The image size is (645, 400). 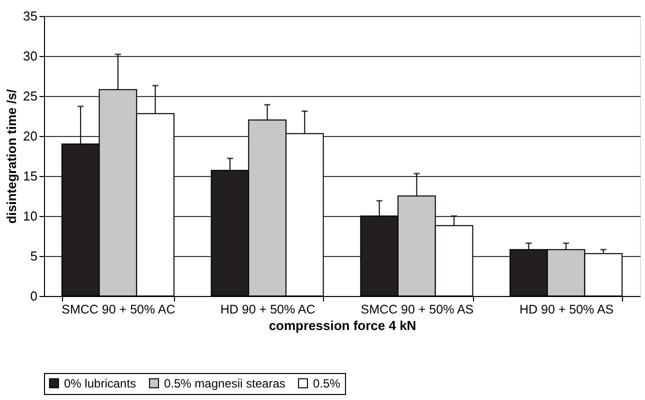 I want to click on y-tick-label: 15, so click(x=30, y=176).